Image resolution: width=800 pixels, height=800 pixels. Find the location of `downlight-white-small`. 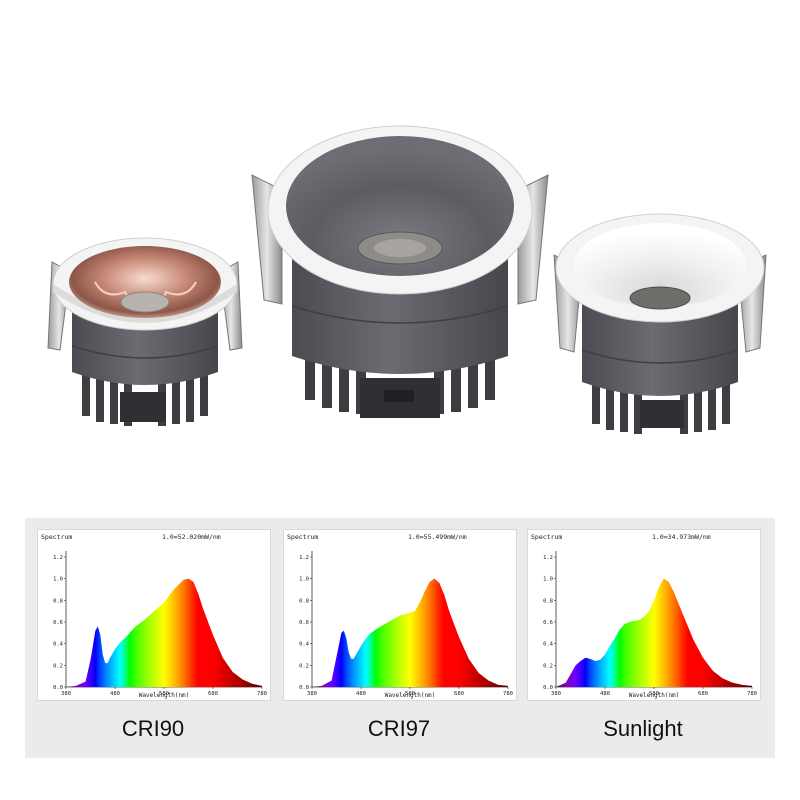

downlight-white-small is located at coordinates (660, 323).